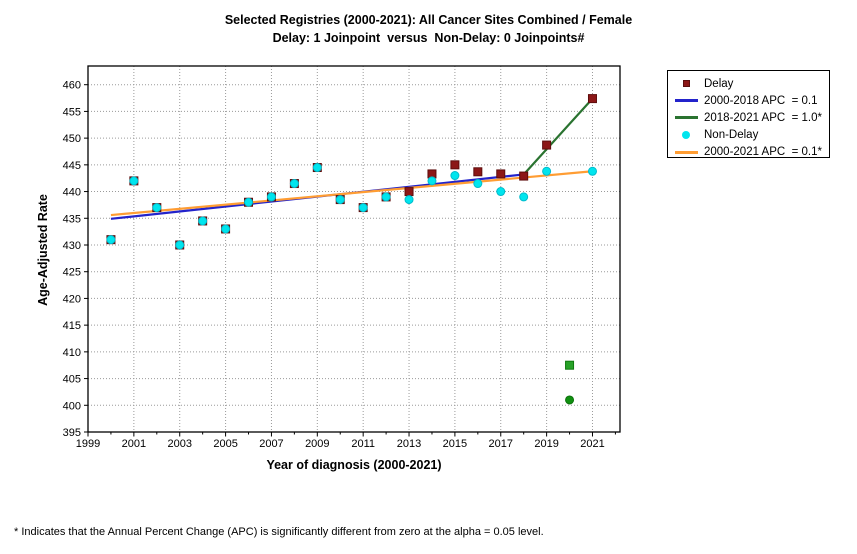 Image resolution: width=857 pixels, height=554 pixels. Describe the element at coordinates (72, 219) in the screenshot. I see `y-tick-label: 435` at that location.